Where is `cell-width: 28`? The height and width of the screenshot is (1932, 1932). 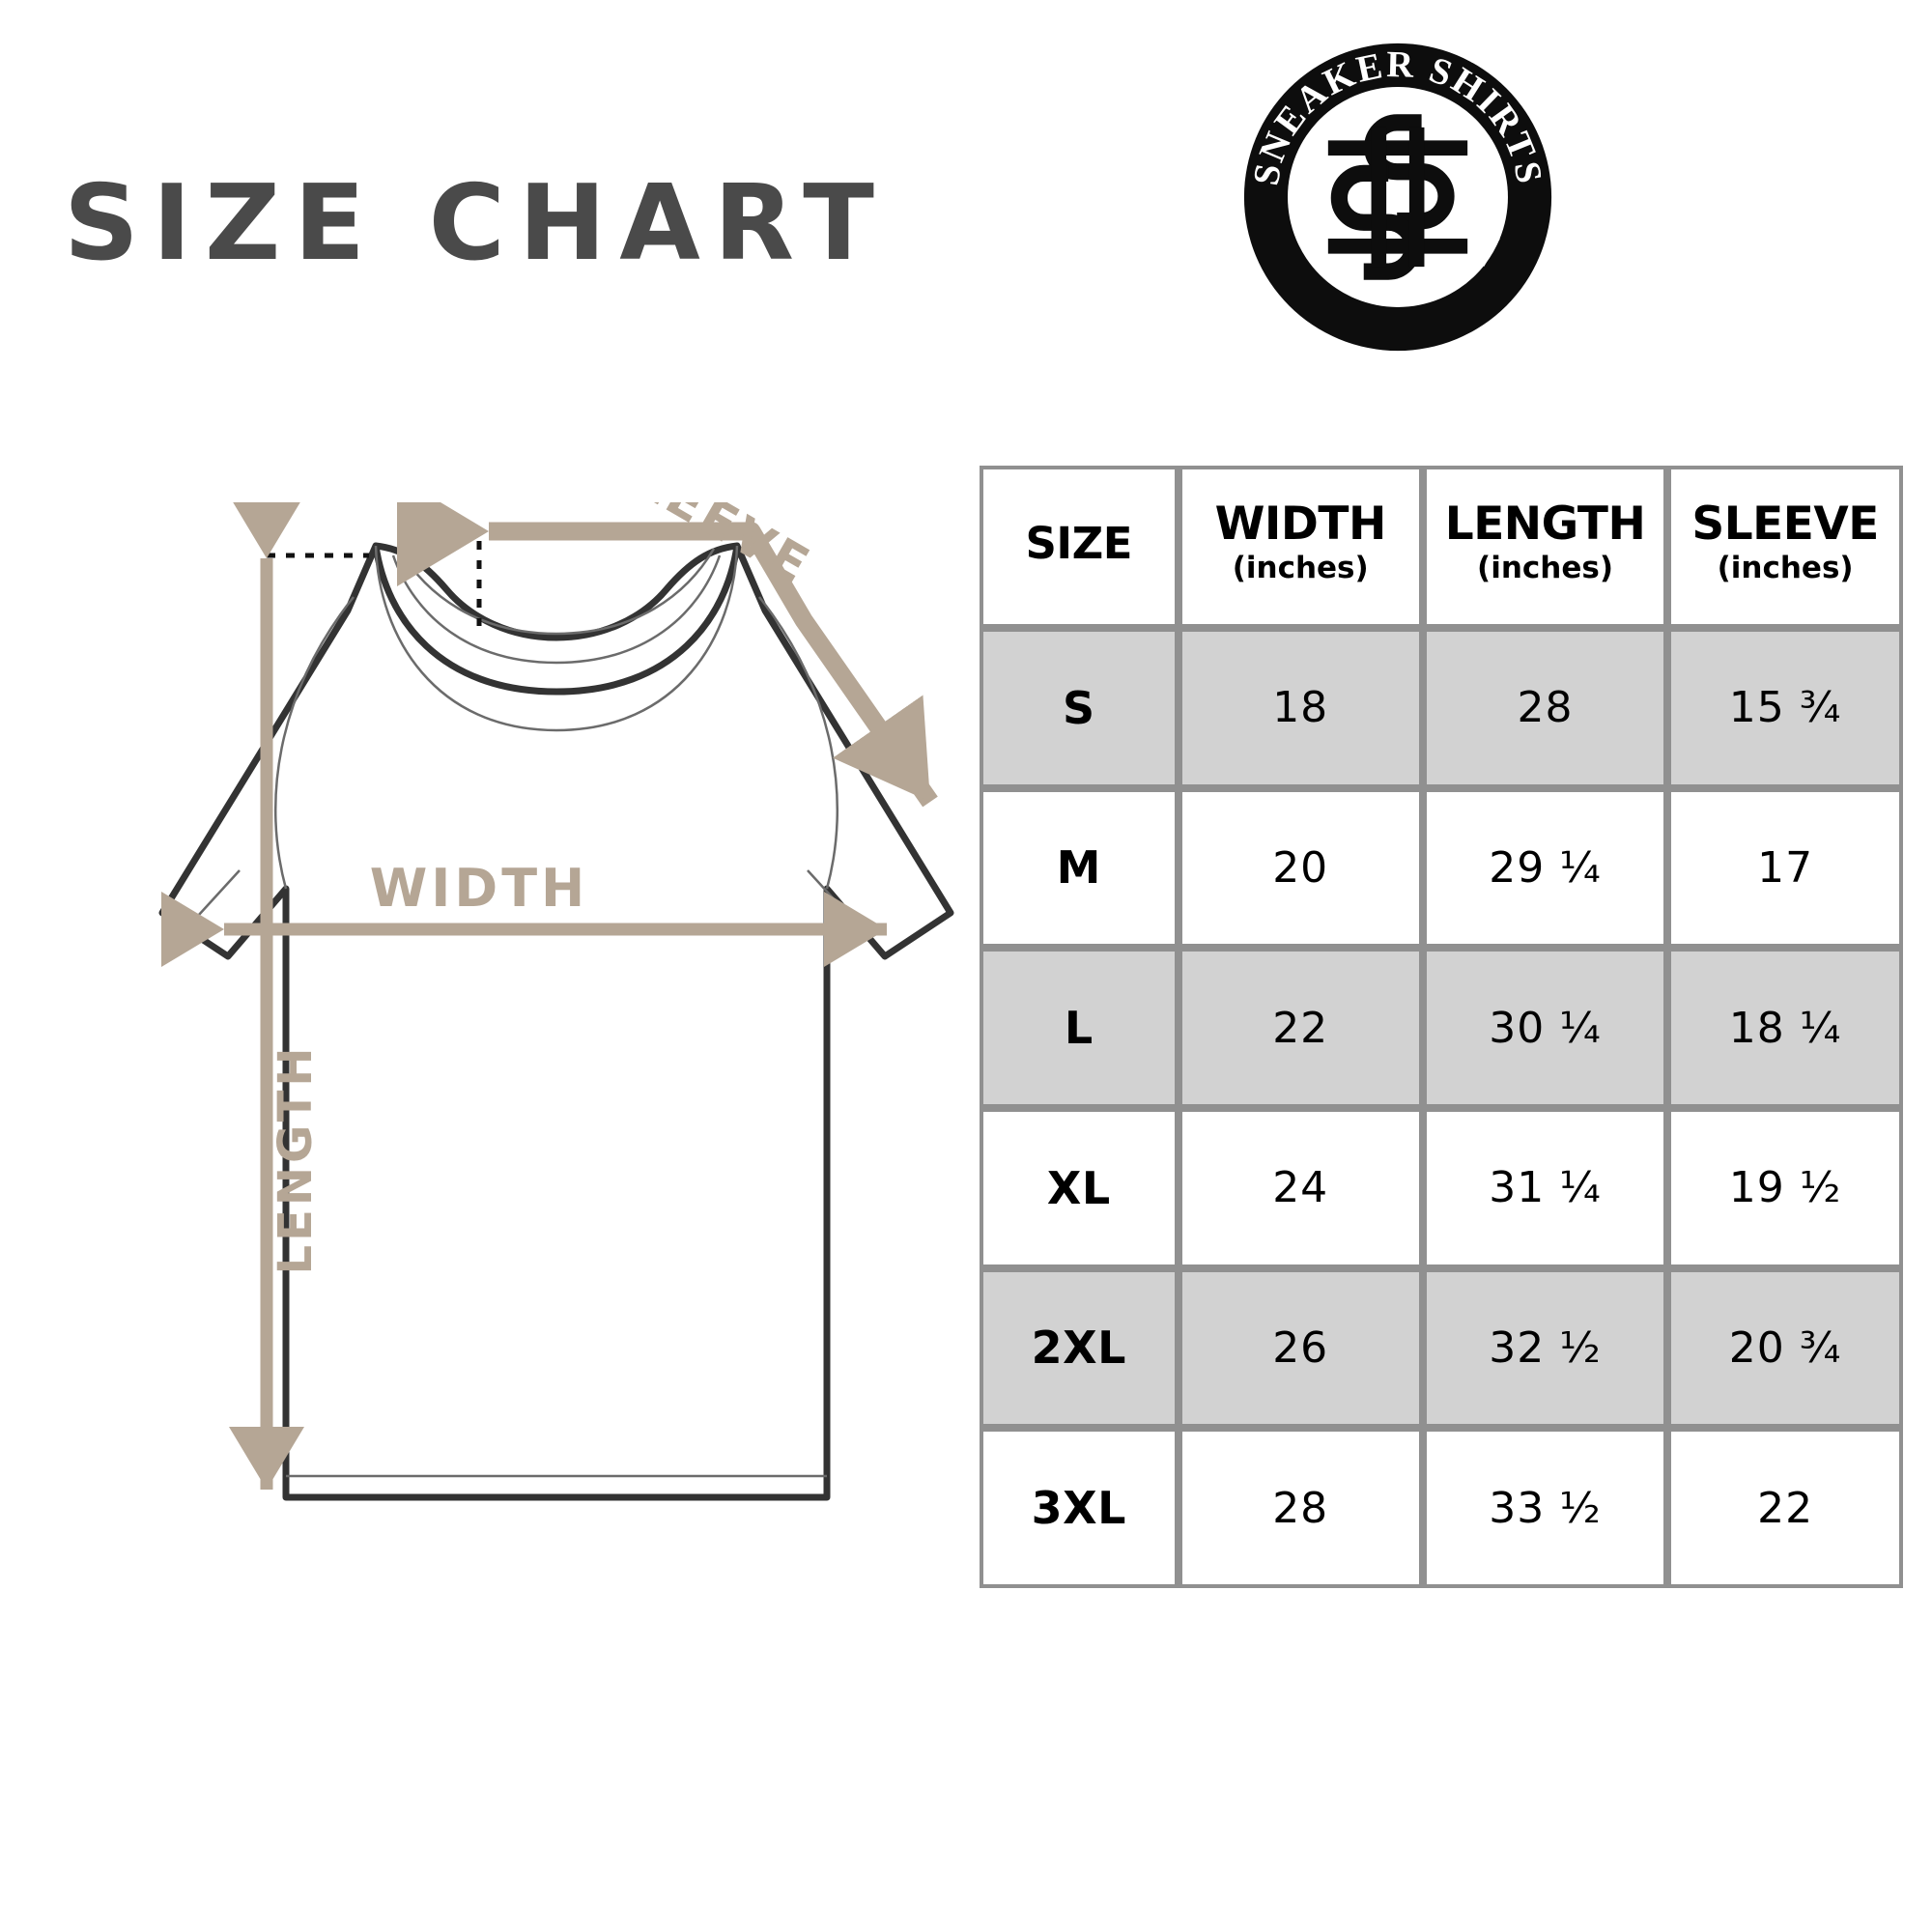 cell-width: 28 is located at coordinates (1300, 1508).